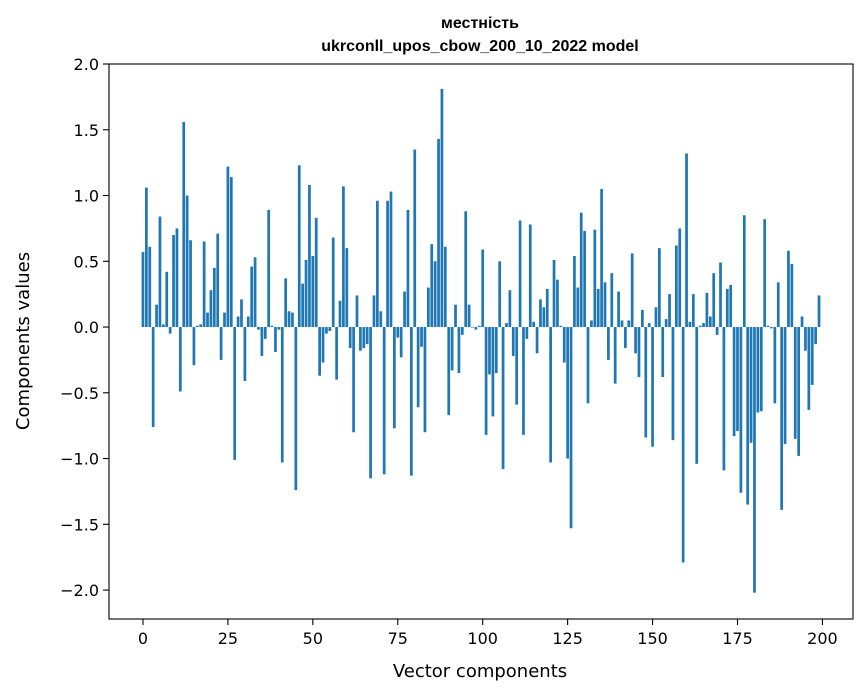 The image size is (867, 700). Describe the element at coordinates (822, 638) in the screenshot. I see `x-tick-label: 200` at that location.